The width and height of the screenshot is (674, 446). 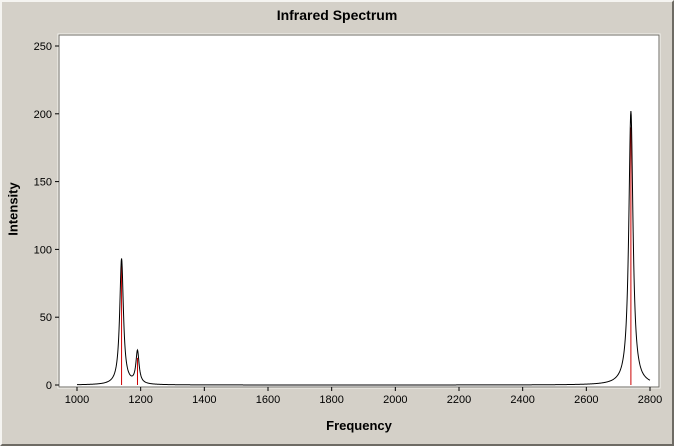 I want to click on x-tick-label: 2400, so click(x=522, y=400).